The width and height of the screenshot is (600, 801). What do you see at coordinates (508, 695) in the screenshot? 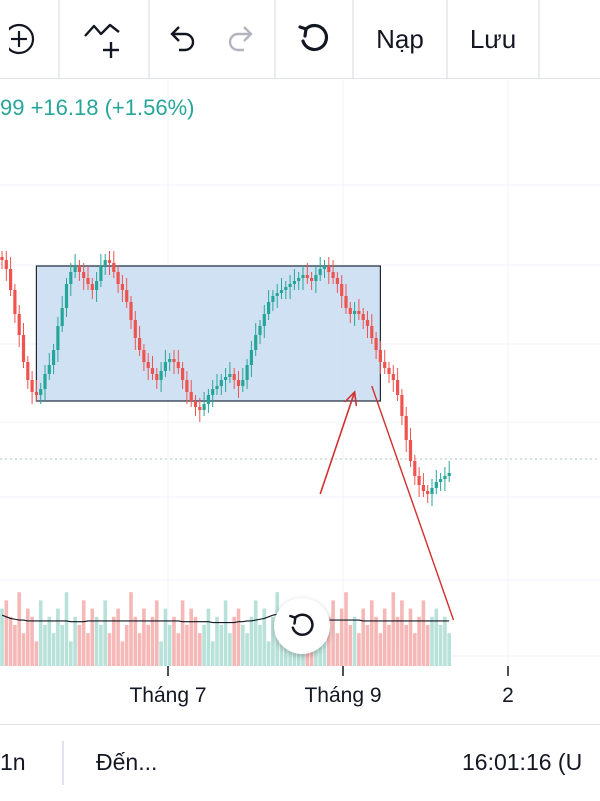
I see `x-axis-label: 2` at bounding box center [508, 695].